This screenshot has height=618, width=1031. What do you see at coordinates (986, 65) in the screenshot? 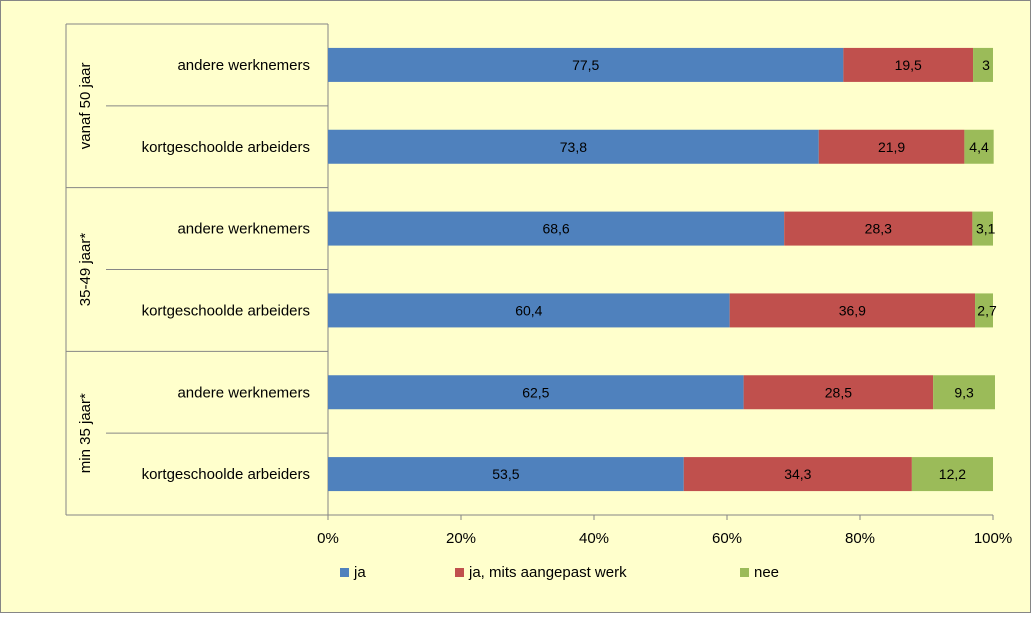
I see `data-label: 3` at bounding box center [986, 65].